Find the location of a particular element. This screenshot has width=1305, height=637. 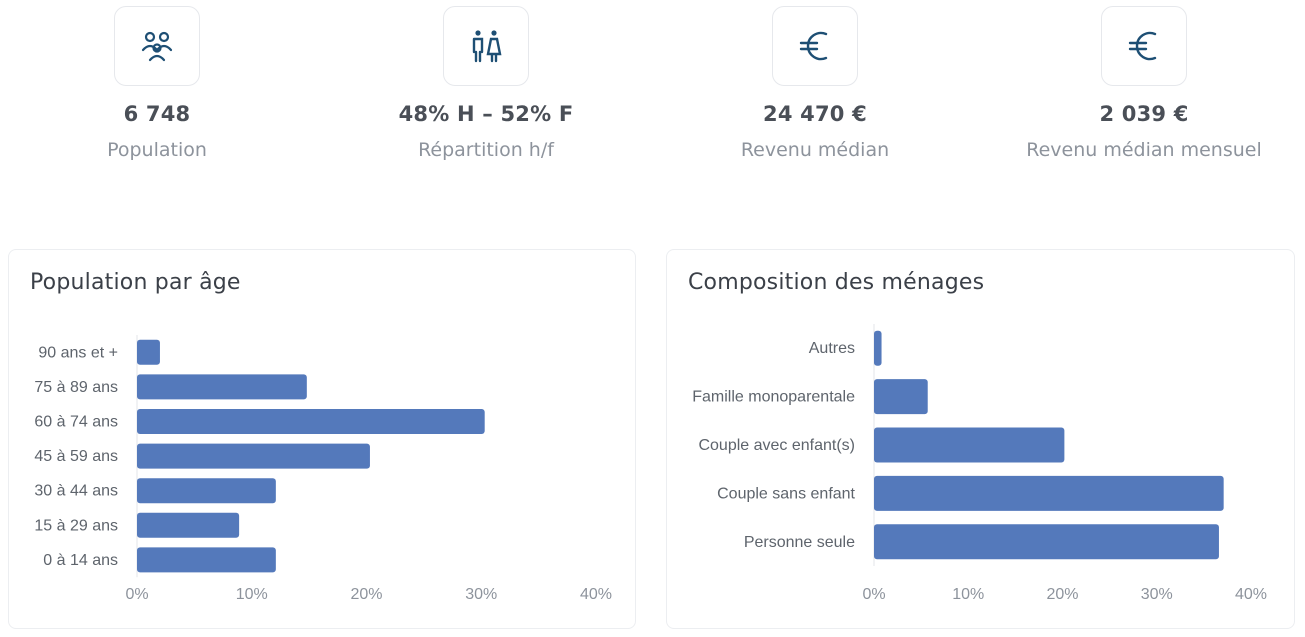

category-label: 60 à 74 ans is located at coordinates (76, 422).